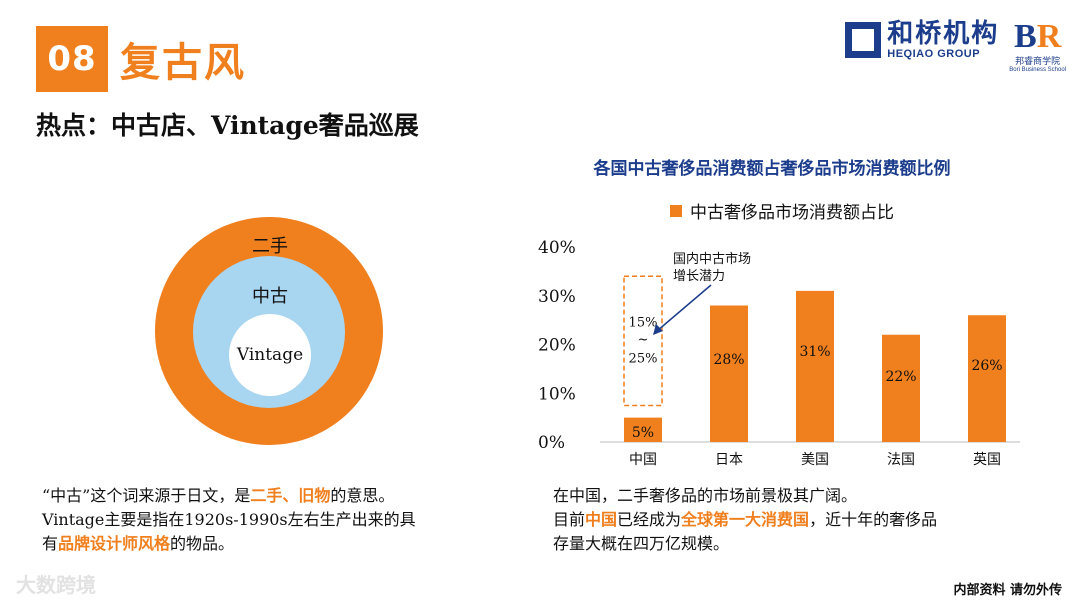 The image size is (1080, 608). I want to click on data-label: 5%, so click(643, 433).